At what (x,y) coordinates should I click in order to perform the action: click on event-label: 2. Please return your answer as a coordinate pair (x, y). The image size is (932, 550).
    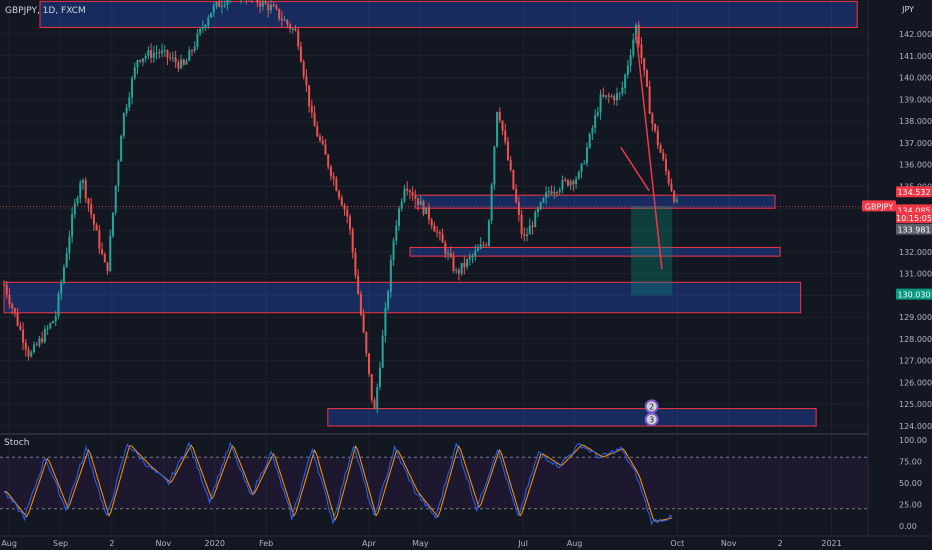
    Looking at the image, I should click on (651, 406).